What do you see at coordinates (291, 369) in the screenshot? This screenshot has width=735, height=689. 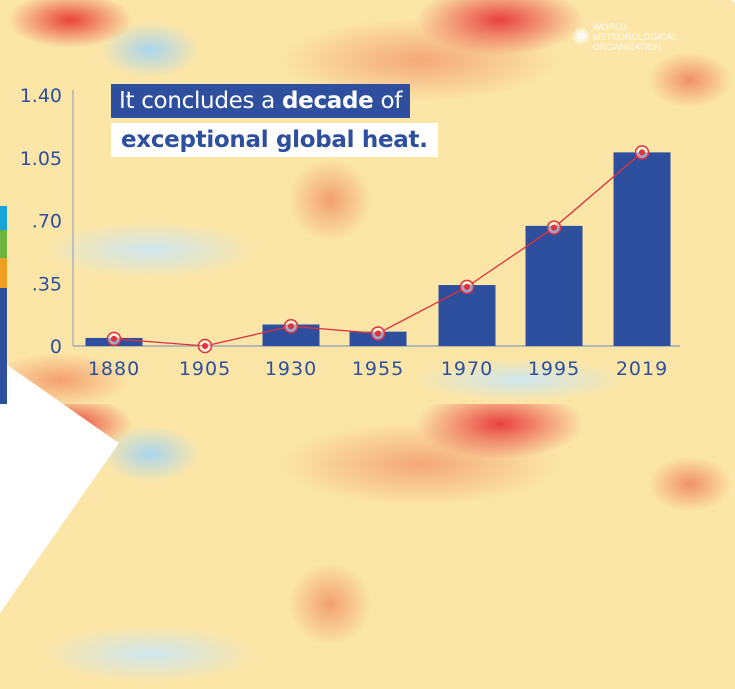 I see `x-tick-label: 1930` at bounding box center [291, 369].